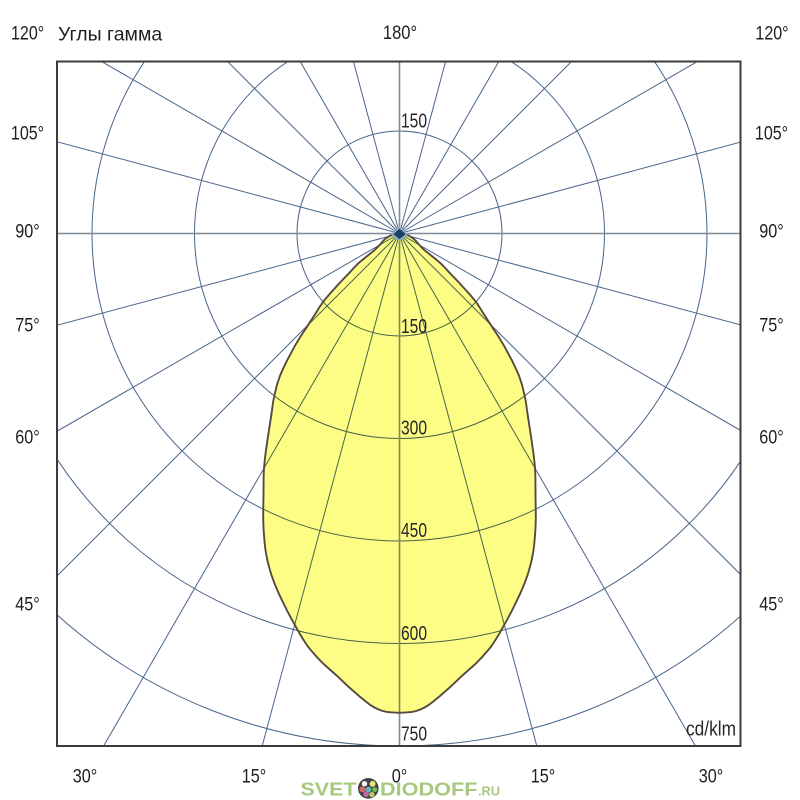 Image resolution: width=800 pixels, height=800 pixels. I want to click on svg-text: 450, so click(414, 531).